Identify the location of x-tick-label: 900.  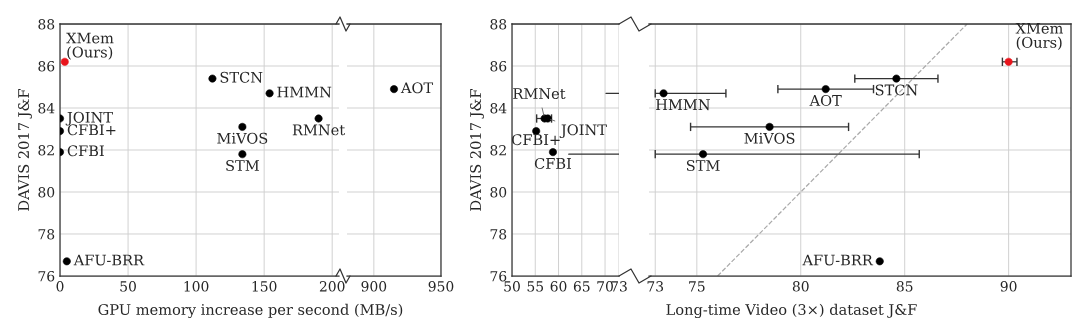
(374, 286).